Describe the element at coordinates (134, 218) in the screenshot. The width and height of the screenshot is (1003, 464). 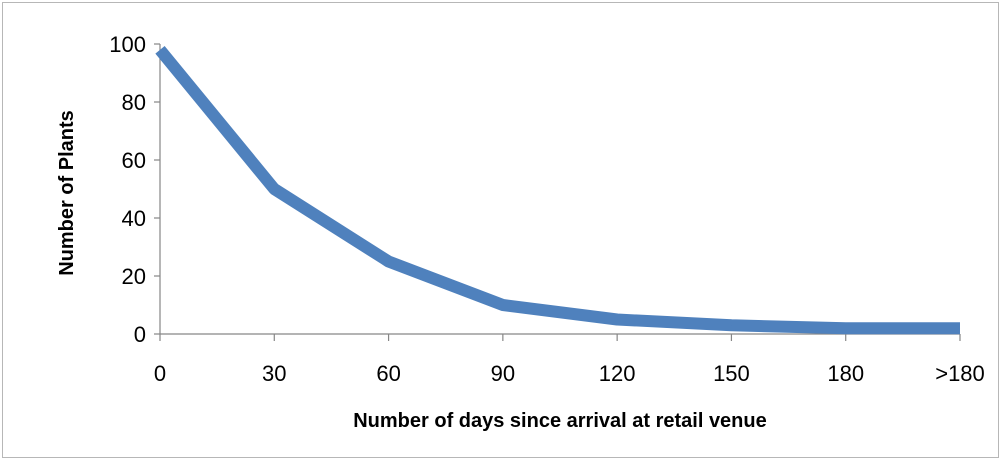
I see `y-tick-label: 40` at that location.